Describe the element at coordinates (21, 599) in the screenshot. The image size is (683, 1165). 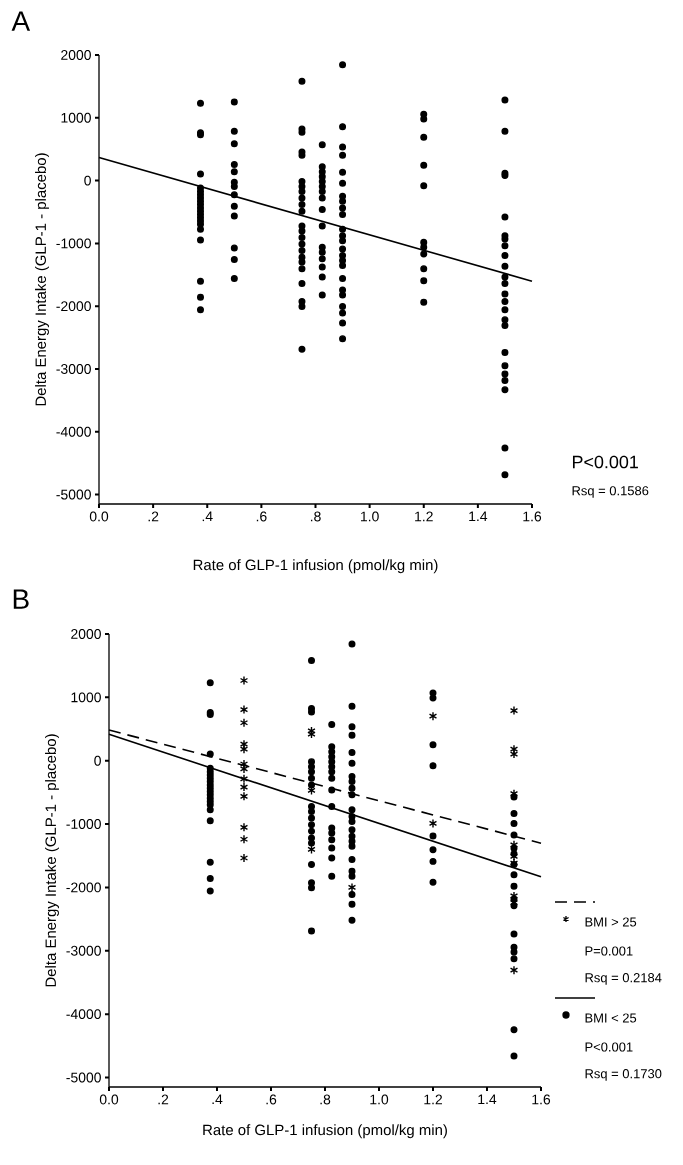
I see `chart-title: B` at that location.